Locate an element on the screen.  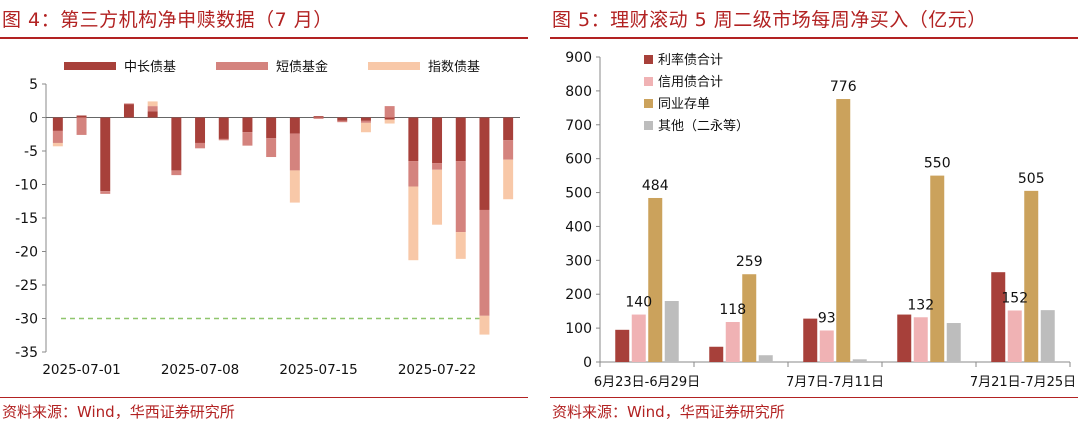
left-y-tick-label: -20 is located at coordinates (26, 253).